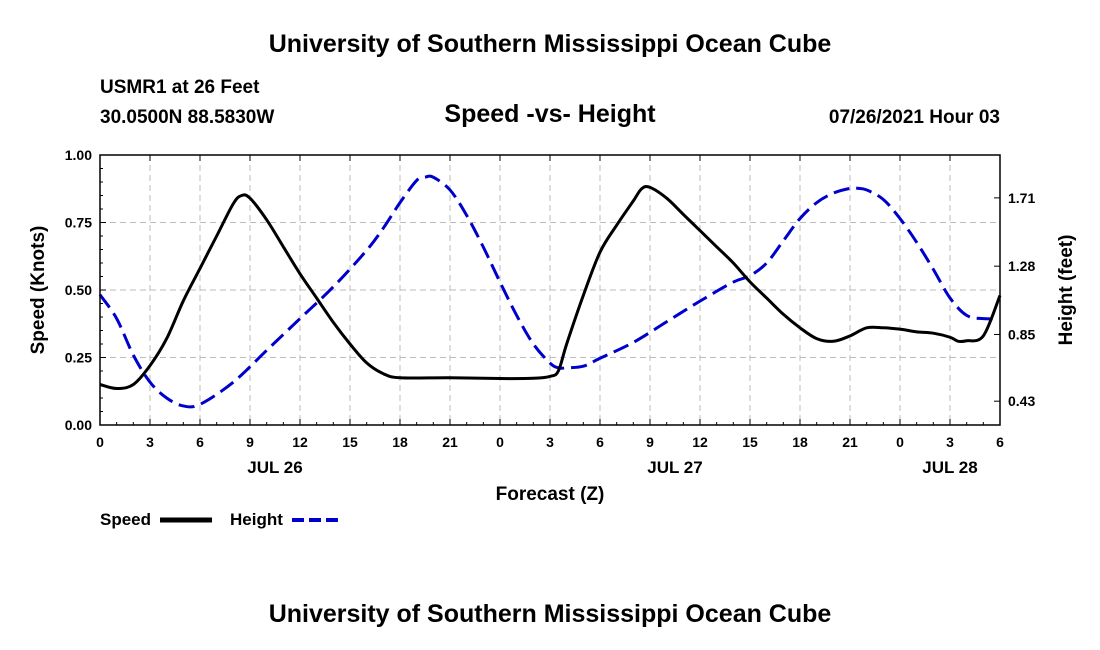  What do you see at coordinates (1021, 198) in the screenshot?
I see `y2-tick-label: 1.71` at bounding box center [1021, 198].